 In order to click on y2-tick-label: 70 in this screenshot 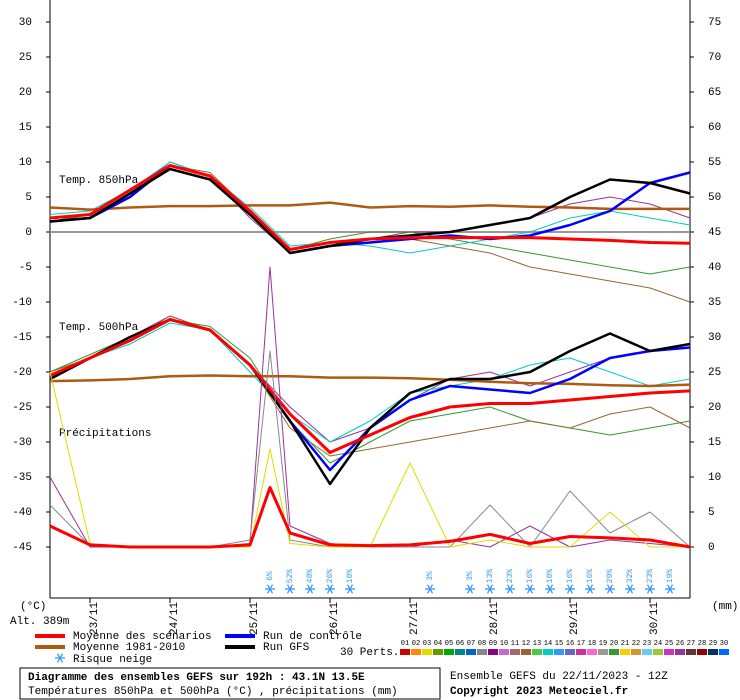, I will do `click(714, 58)`.